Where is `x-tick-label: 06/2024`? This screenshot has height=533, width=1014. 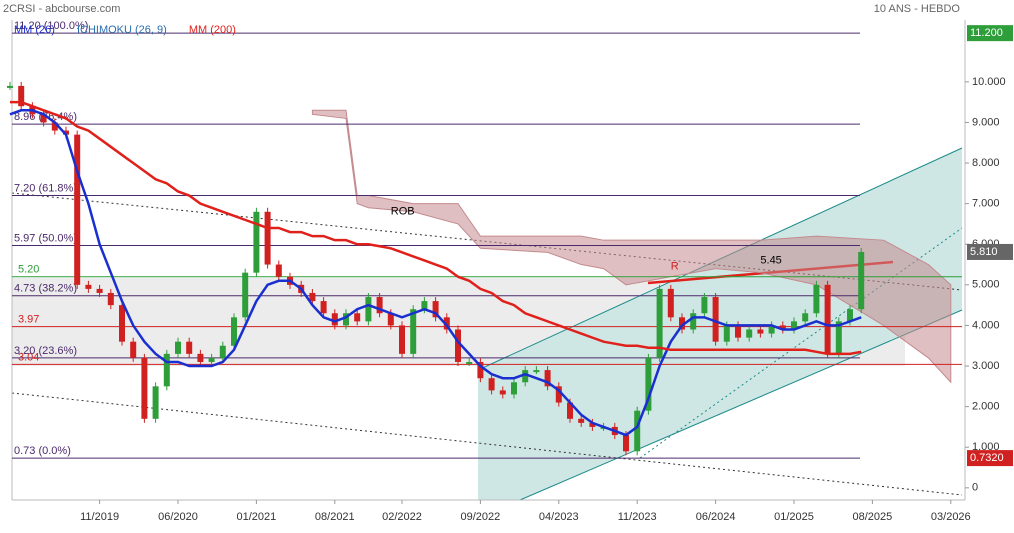
x-tick-label: 06/2024 is located at coordinates (716, 517).